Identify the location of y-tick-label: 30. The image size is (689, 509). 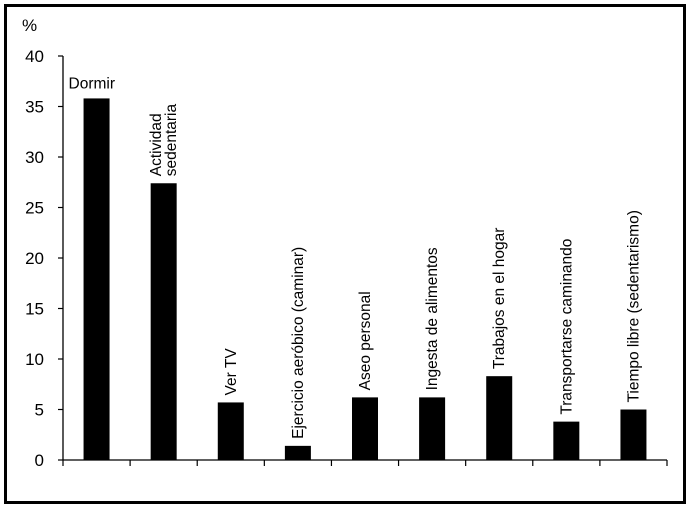
(34, 157).